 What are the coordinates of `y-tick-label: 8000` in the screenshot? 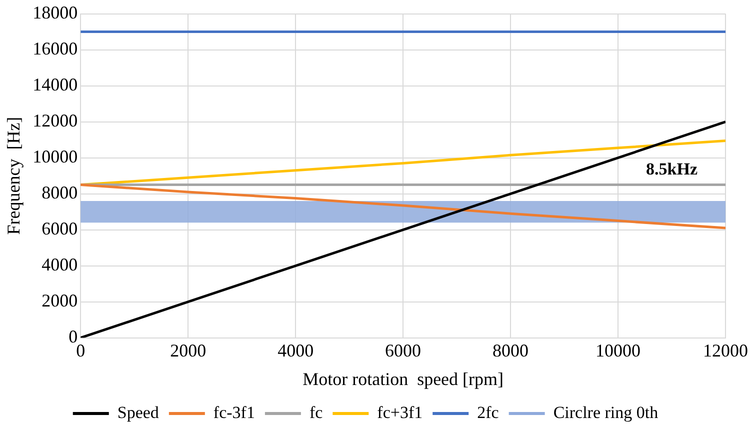 It's located at (60, 192).